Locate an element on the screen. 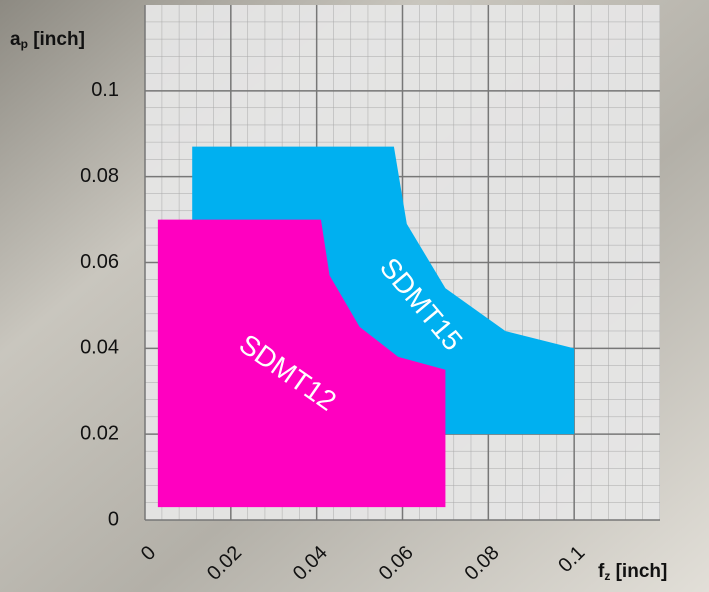  y-tick-label: 0.02 is located at coordinates (99, 433).